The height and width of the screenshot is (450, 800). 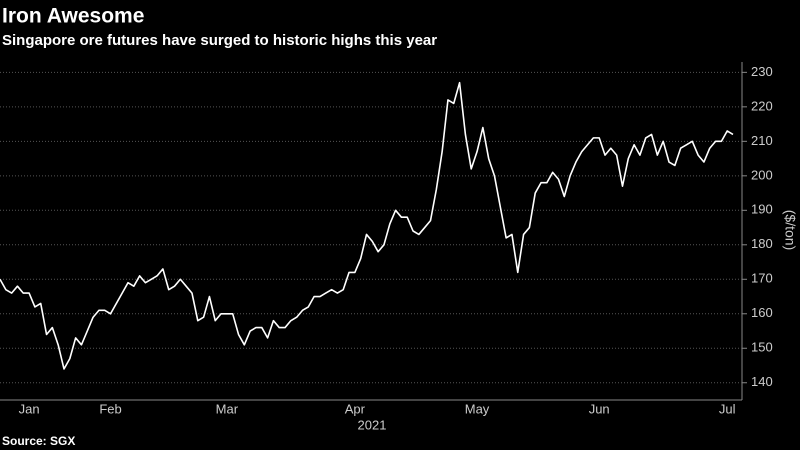 What do you see at coordinates (762, 381) in the screenshot?
I see `y-tick-label: 140` at bounding box center [762, 381].